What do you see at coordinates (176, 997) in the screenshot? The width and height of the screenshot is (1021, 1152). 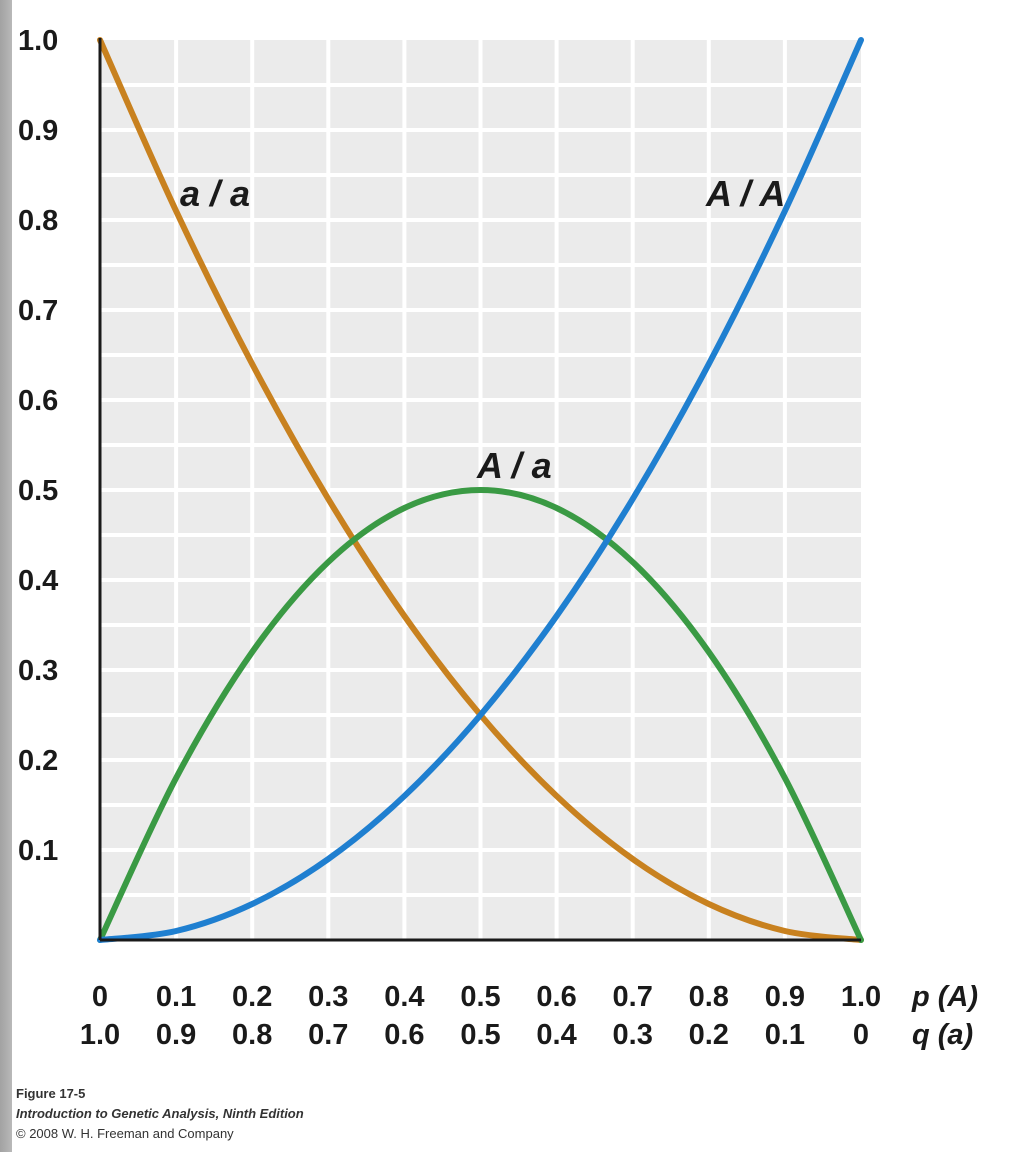 I see `x-tick-label-p: 0.1` at bounding box center [176, 997].